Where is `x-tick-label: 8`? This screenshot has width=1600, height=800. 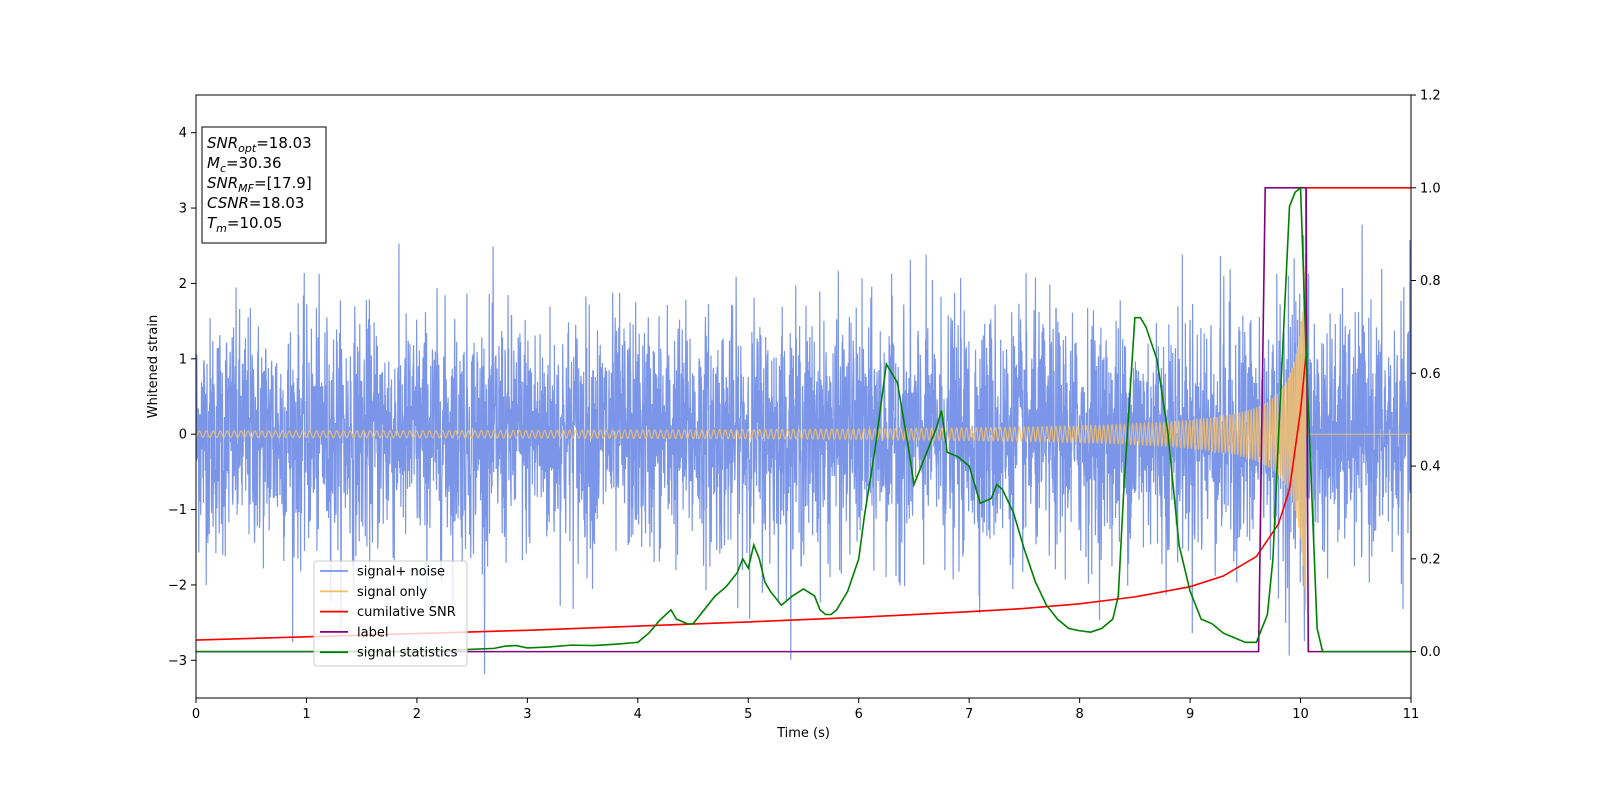
x-tick-label: 8 is located at coordinates (1079, 714).